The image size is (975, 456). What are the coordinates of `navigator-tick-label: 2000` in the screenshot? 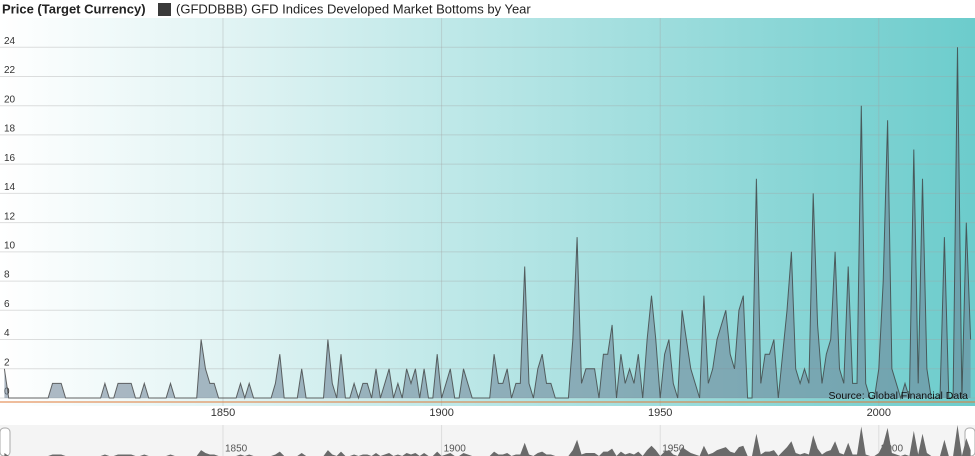 It's located at (892, 449).